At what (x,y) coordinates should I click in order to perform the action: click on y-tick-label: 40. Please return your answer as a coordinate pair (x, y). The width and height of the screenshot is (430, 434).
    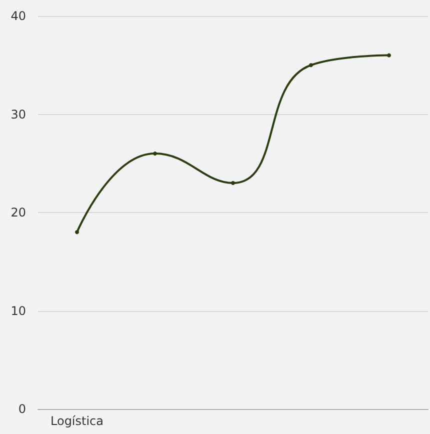
    Looking at the image, I should click on (18, 16).